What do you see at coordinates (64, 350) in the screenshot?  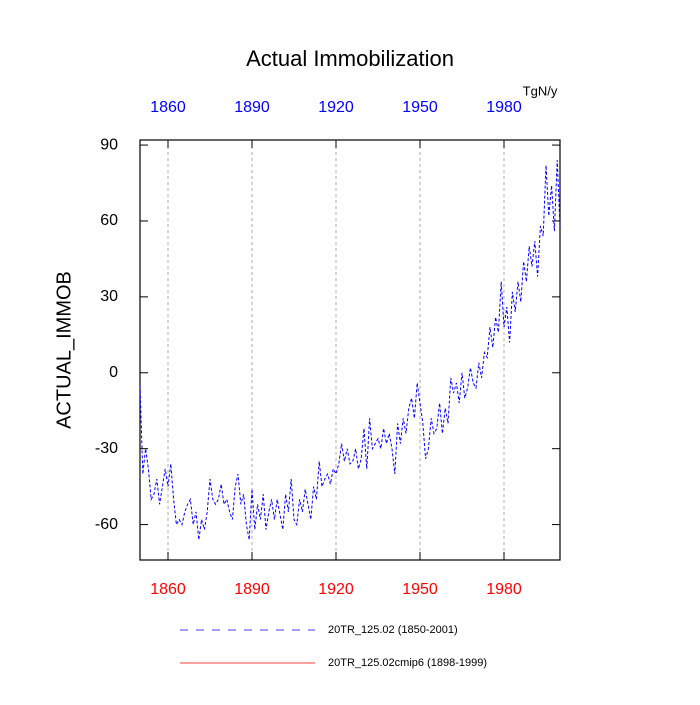 I see `y-axis-label: ACTUAL_IMMOB` at bounding box center [64, 350].